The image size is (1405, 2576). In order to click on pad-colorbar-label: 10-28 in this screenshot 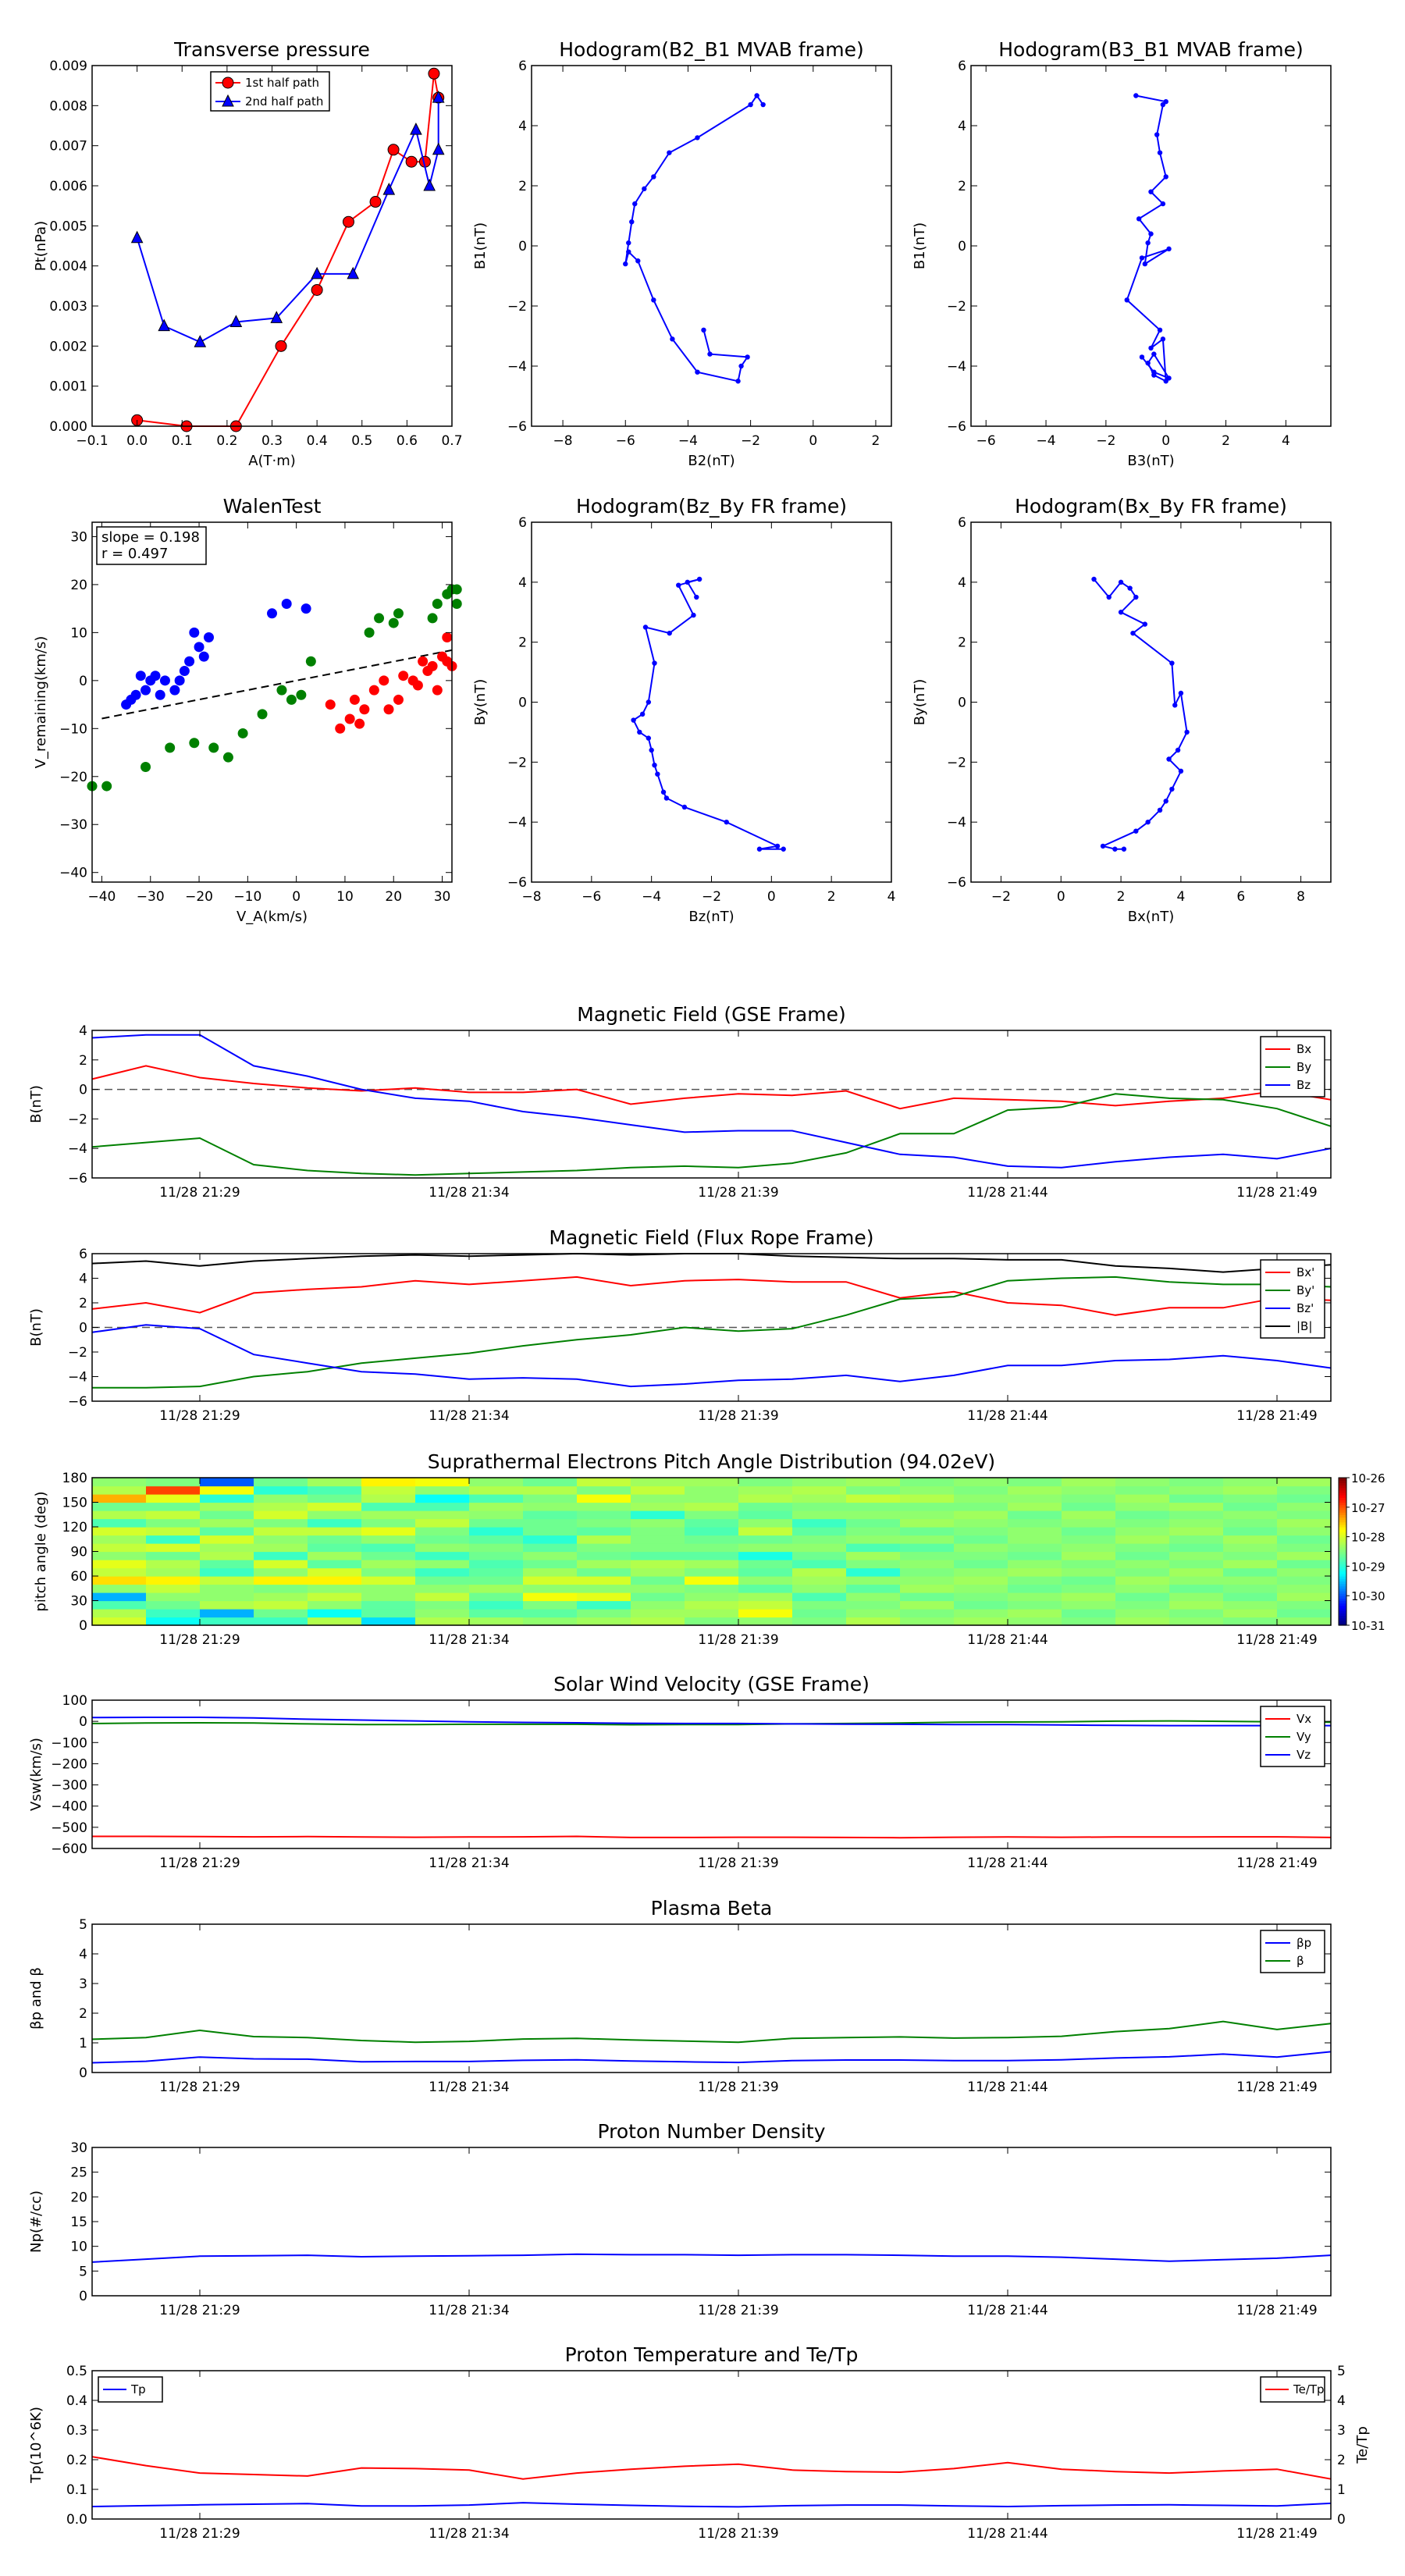, I will do `click(1368, 1538)`.